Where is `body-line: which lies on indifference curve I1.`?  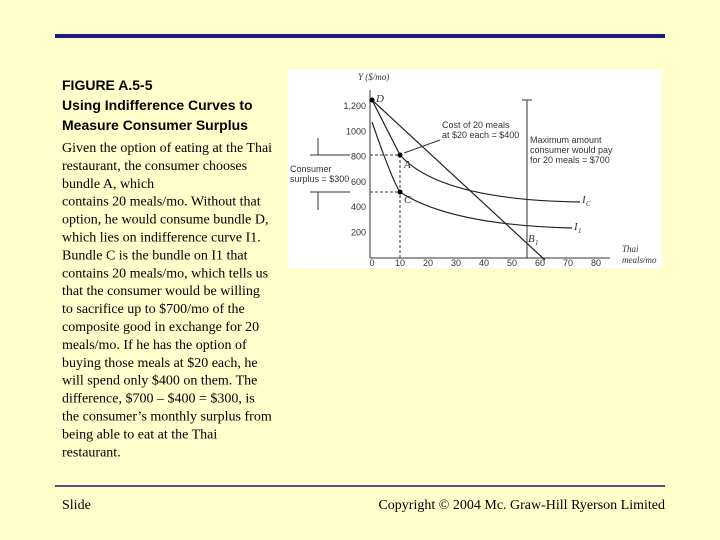 body-line: which lies on indifference curve I1. is located at coordinates (161, 238).